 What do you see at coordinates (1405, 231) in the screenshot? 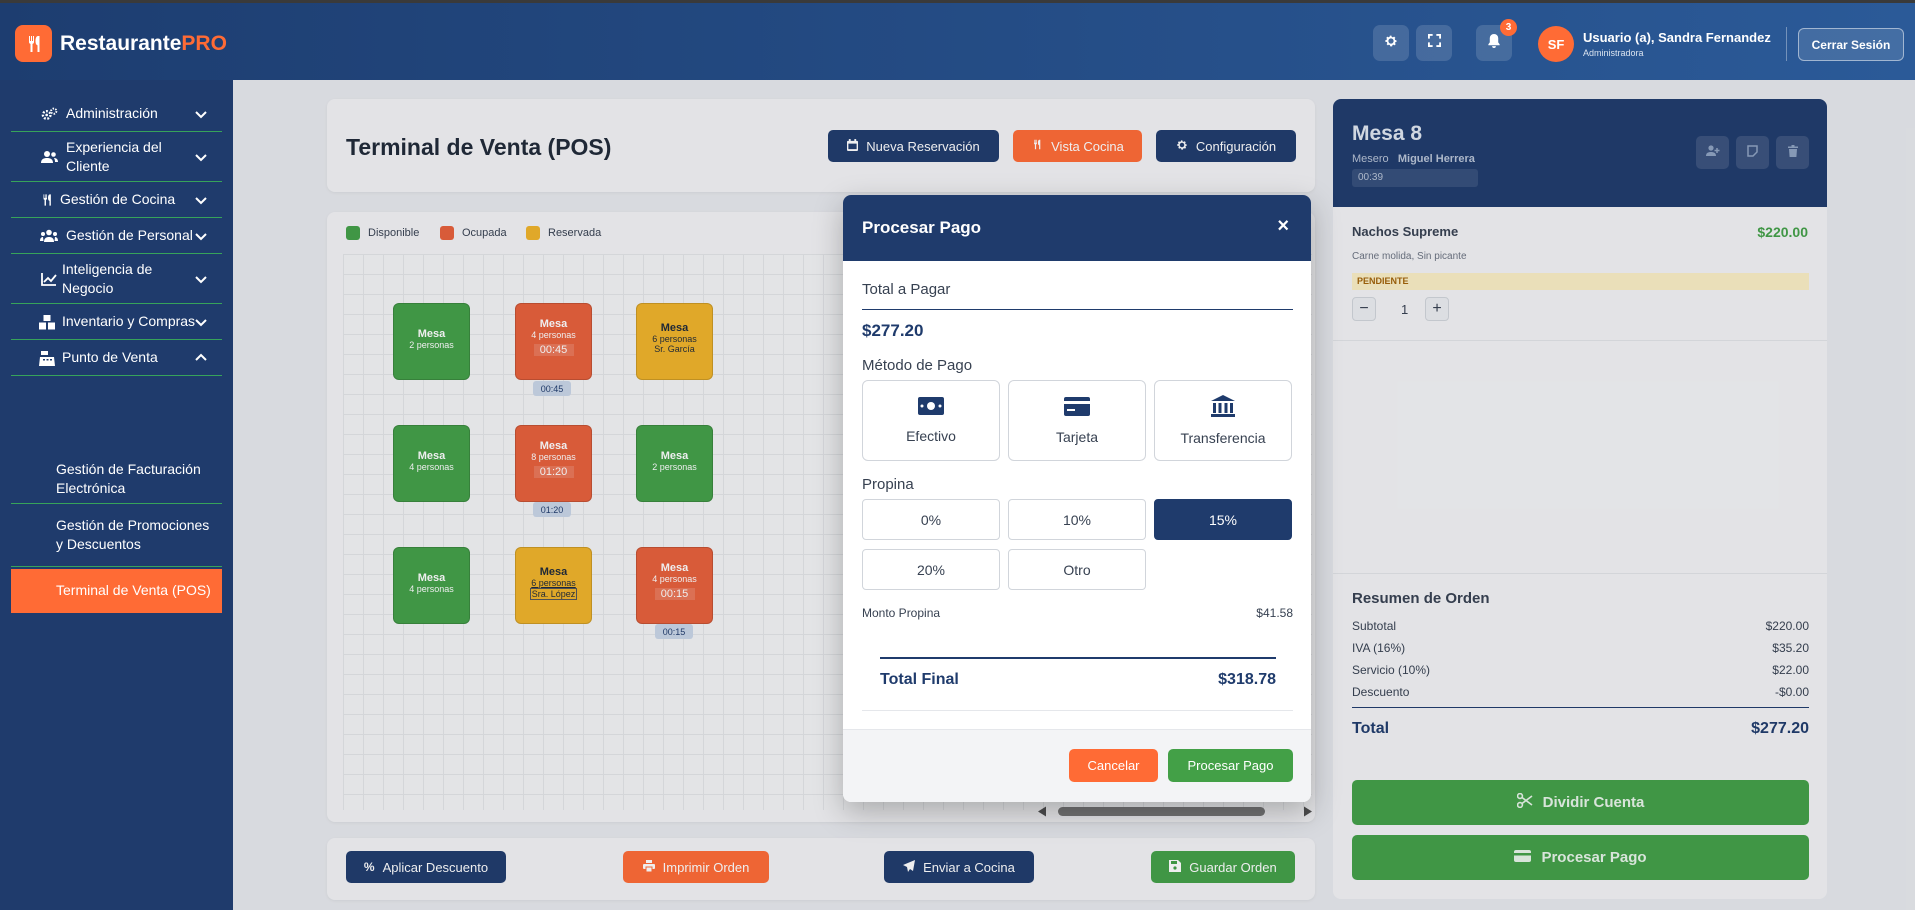
I see `order-item-name: Nachos Supreme` at bounding box center [1405, 231].